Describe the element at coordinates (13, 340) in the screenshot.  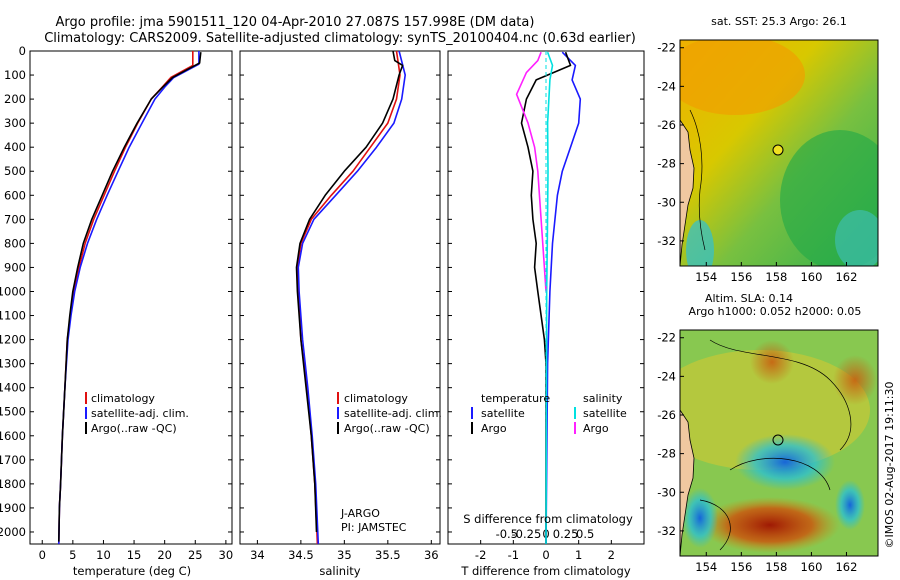
I see `depth-tick-label: 1200` at that location.